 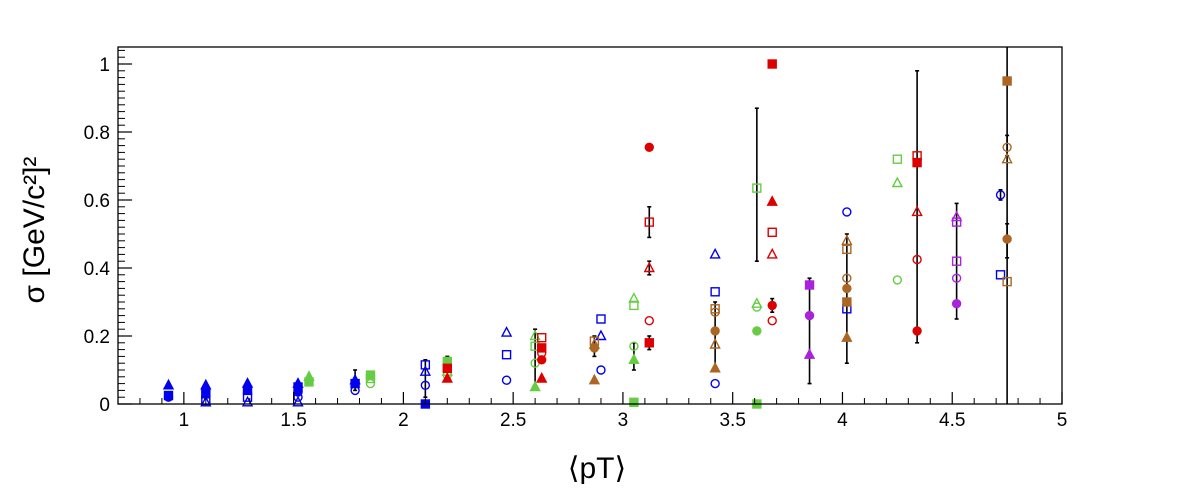 I want to click on x-tick-label: 4, so click(x=842, y=420).